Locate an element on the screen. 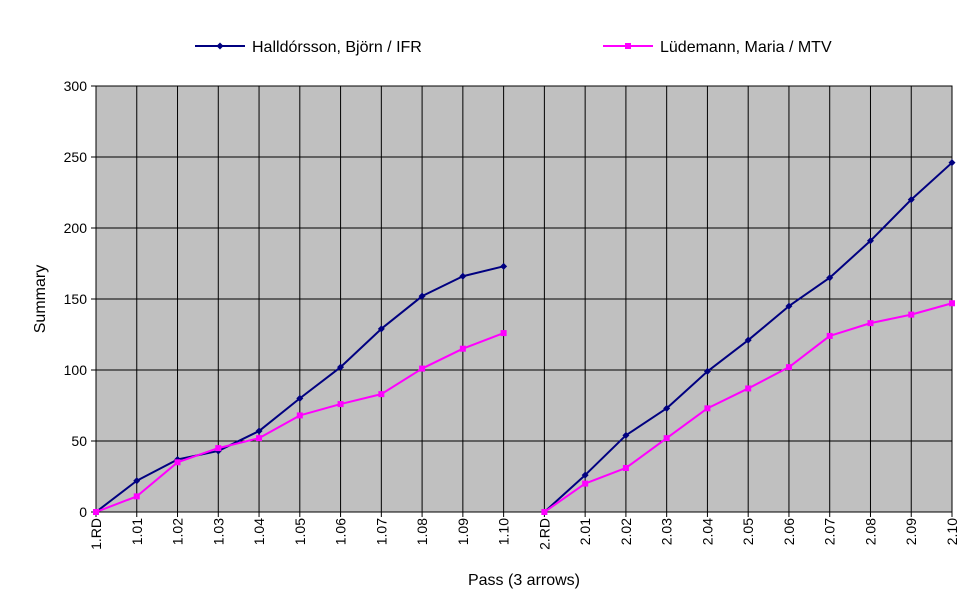  legend-label-2: Lüdemann, Maria / MTV is located at coordinates (746, 47).